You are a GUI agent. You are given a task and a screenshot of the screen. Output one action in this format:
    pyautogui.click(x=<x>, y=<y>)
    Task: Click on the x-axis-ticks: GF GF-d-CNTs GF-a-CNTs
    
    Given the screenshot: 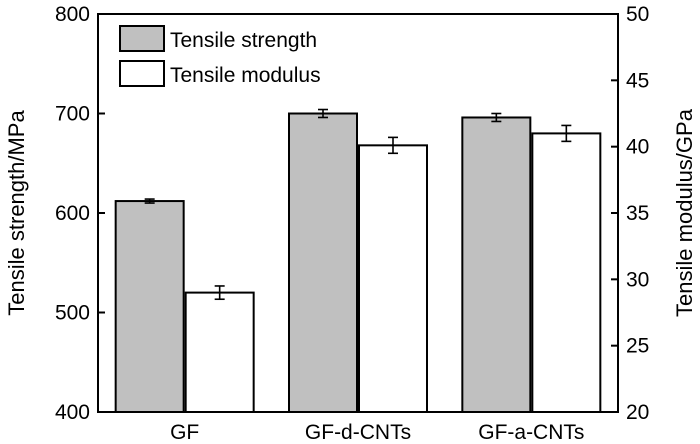 What is the action you would take?
    pyautogui.click(x=377, y=432)
    